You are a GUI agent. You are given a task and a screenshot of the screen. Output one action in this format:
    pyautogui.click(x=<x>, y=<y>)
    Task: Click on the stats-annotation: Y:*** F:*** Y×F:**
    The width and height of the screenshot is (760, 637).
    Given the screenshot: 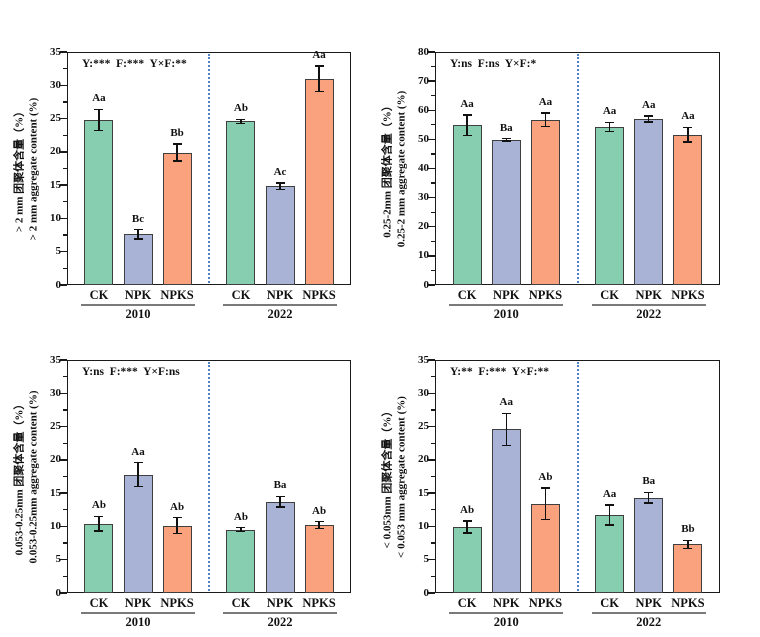 What is the action you would take?
    pyautogui.click(x=134, y=64)
    